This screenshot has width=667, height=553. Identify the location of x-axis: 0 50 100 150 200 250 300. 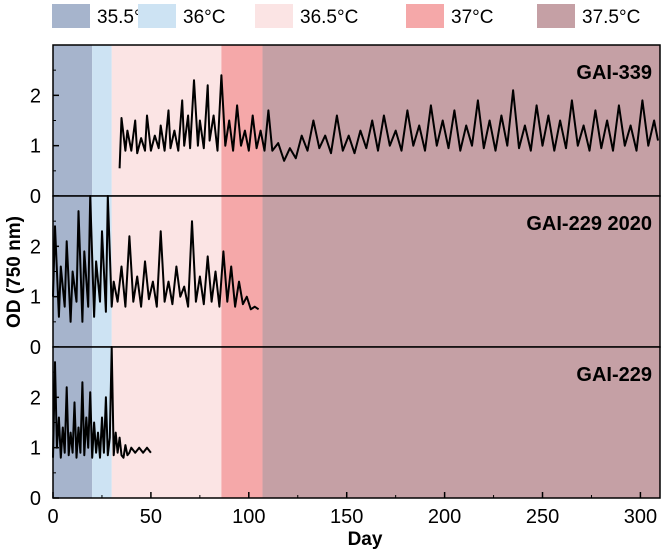
(352, 510).